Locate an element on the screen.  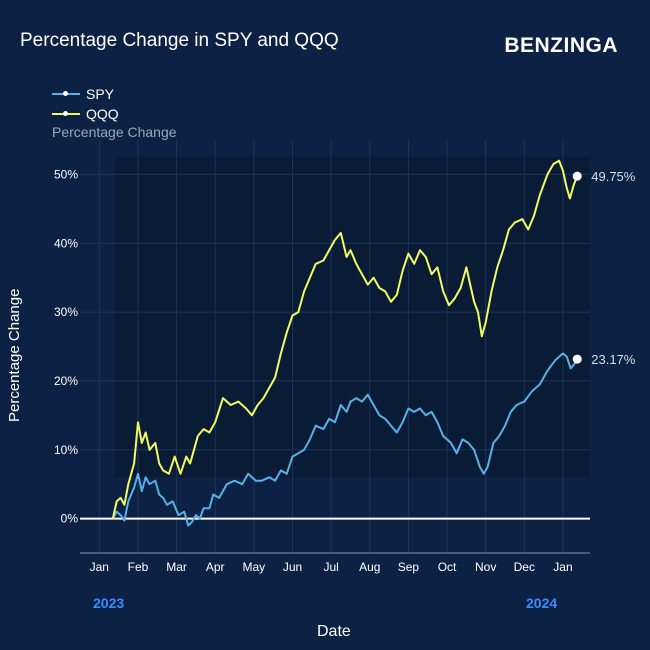
y-tick-label: 40% is located at coordinates (66, 243).